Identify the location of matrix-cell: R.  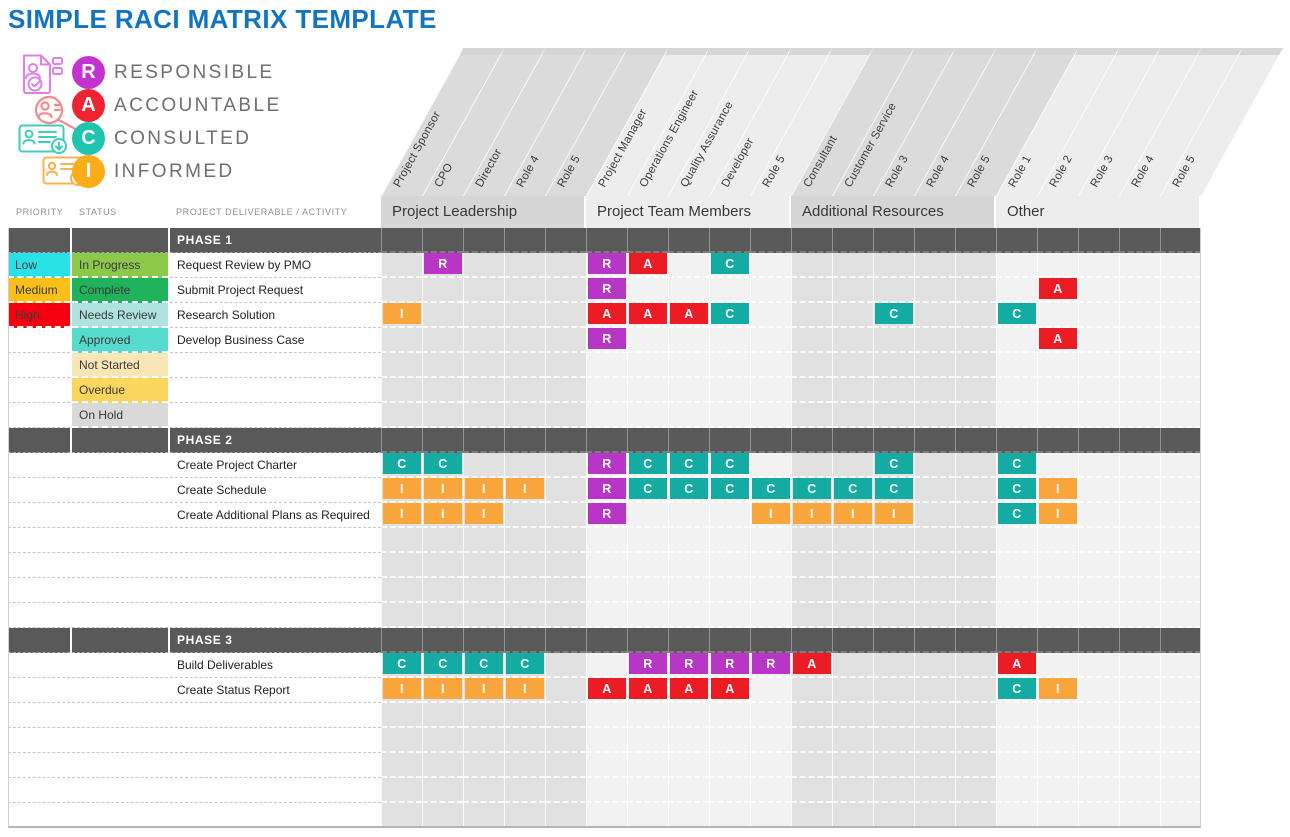
(606, 465).